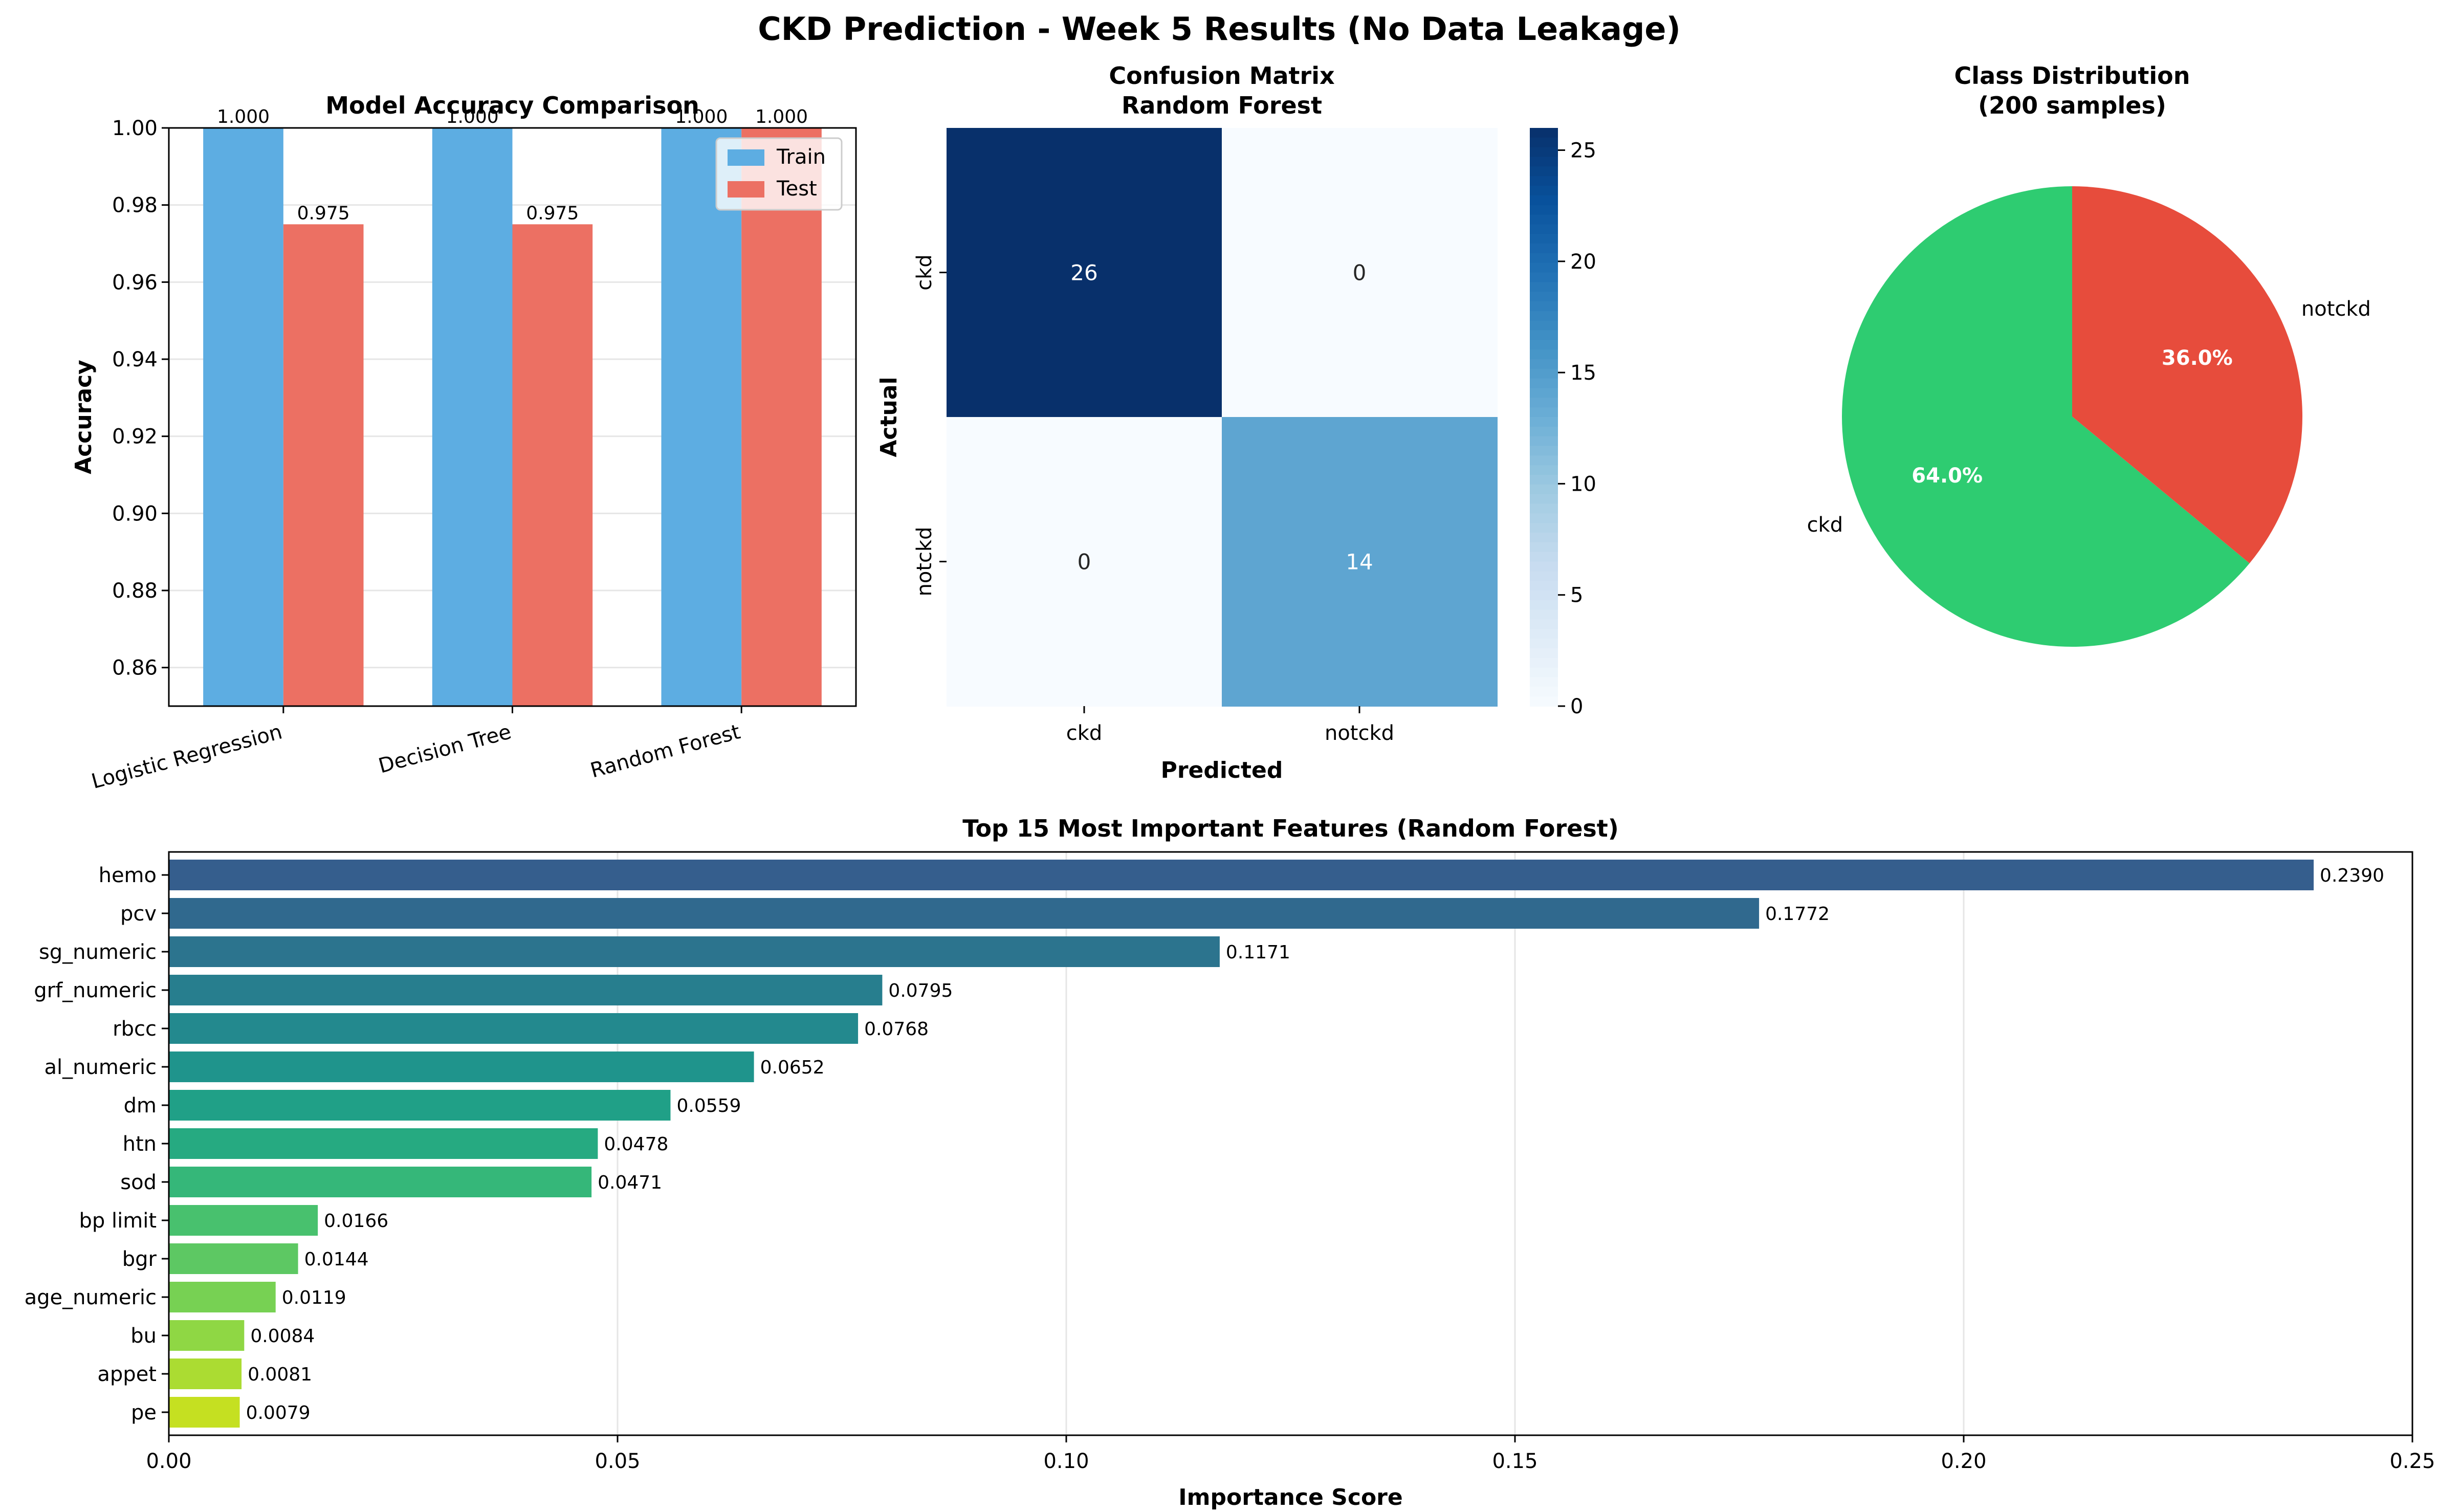  What do you see at coordinates (1084, 273) in the screenshot?
I see `heatmap-cell` at bounding box center [1084, 273].